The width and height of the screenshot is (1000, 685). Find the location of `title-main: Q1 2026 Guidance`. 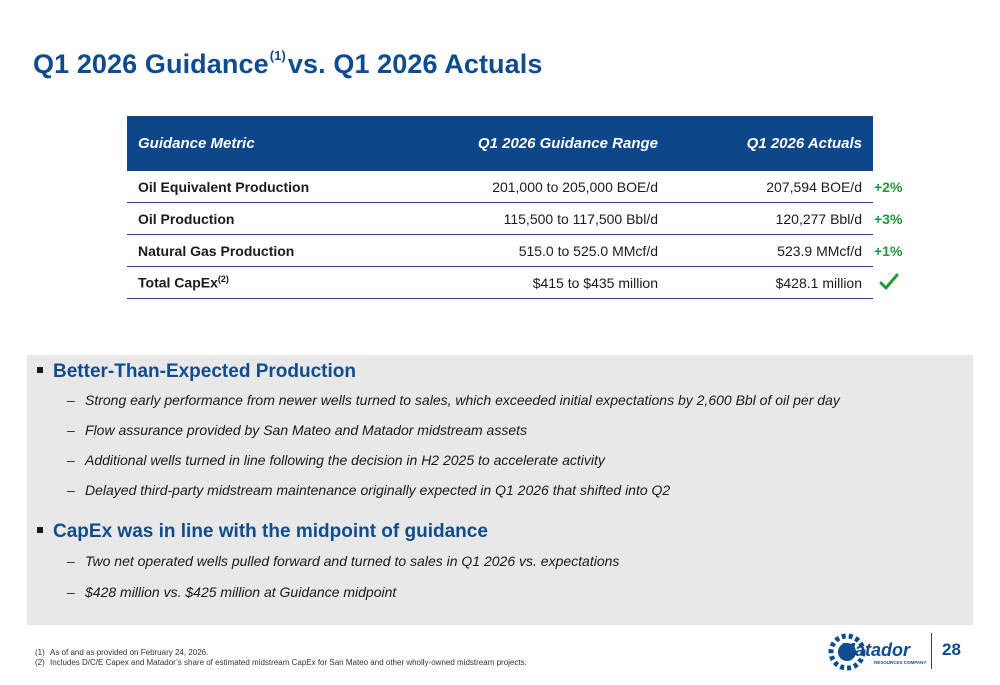

title-main: Q1 2026 Guidance is located at coordinates (151, 64).